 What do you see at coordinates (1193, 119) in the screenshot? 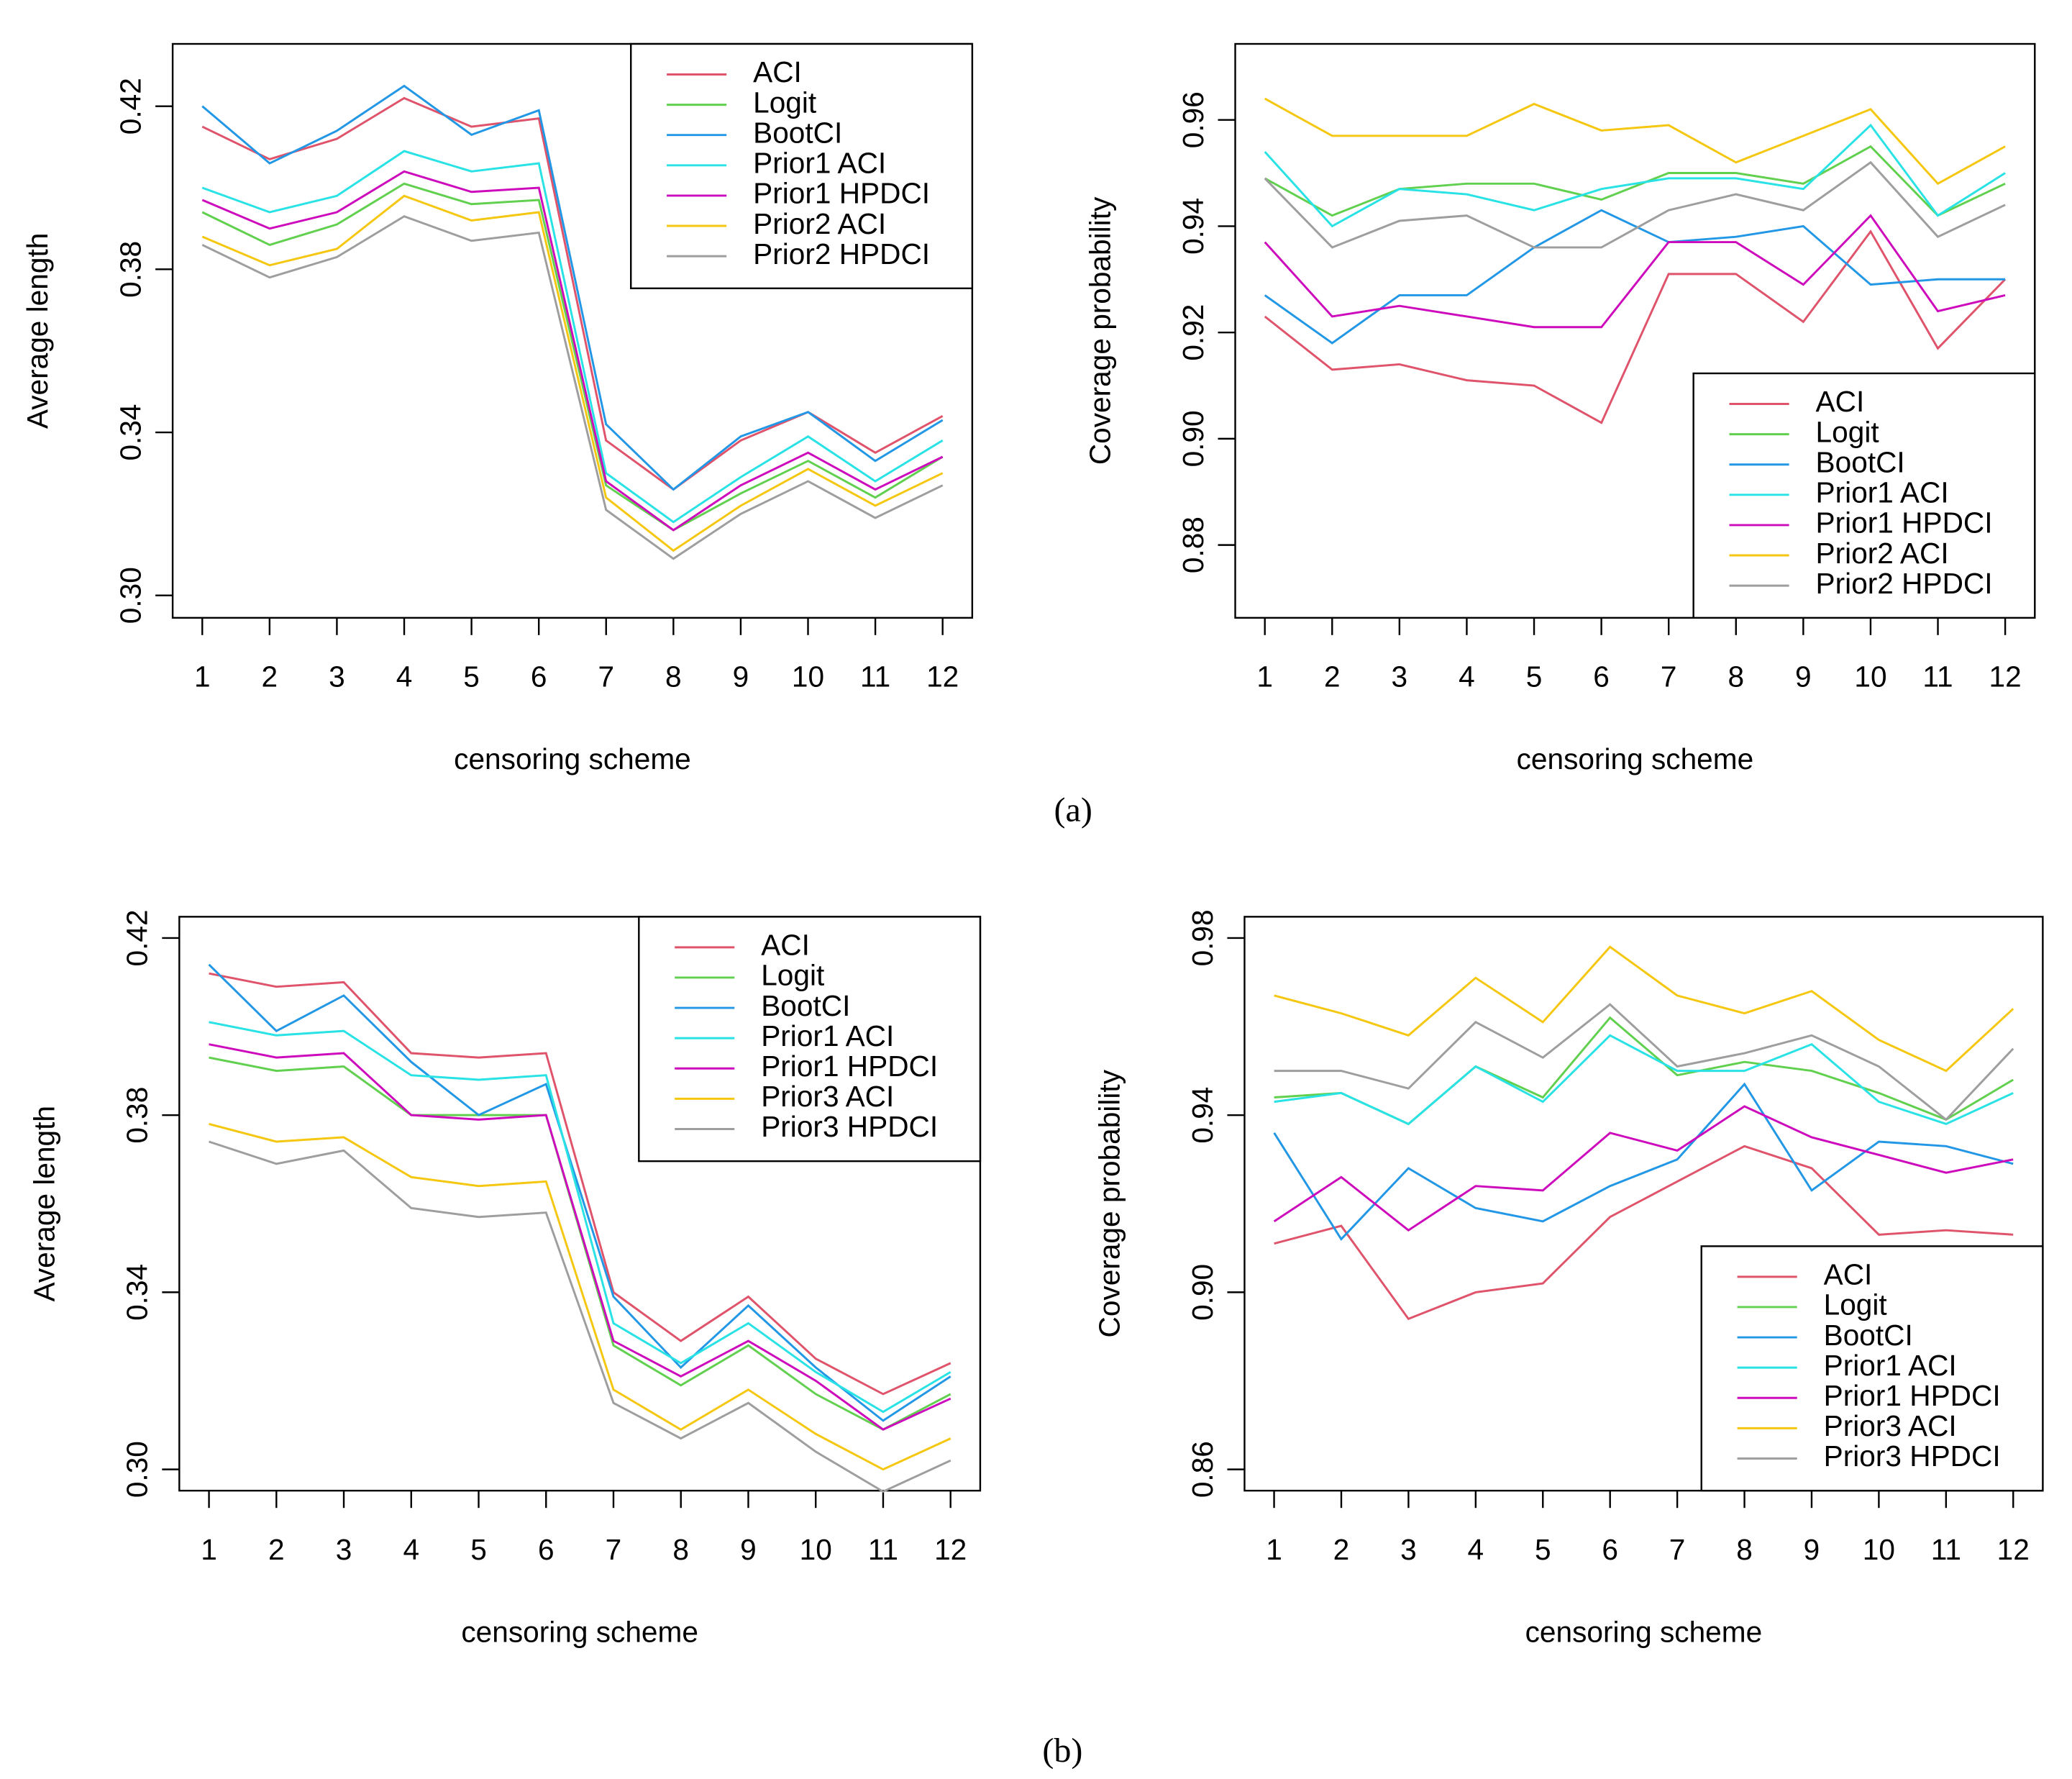
I see `y-tick-label: 0.96` at bounding box center [1193, 119].